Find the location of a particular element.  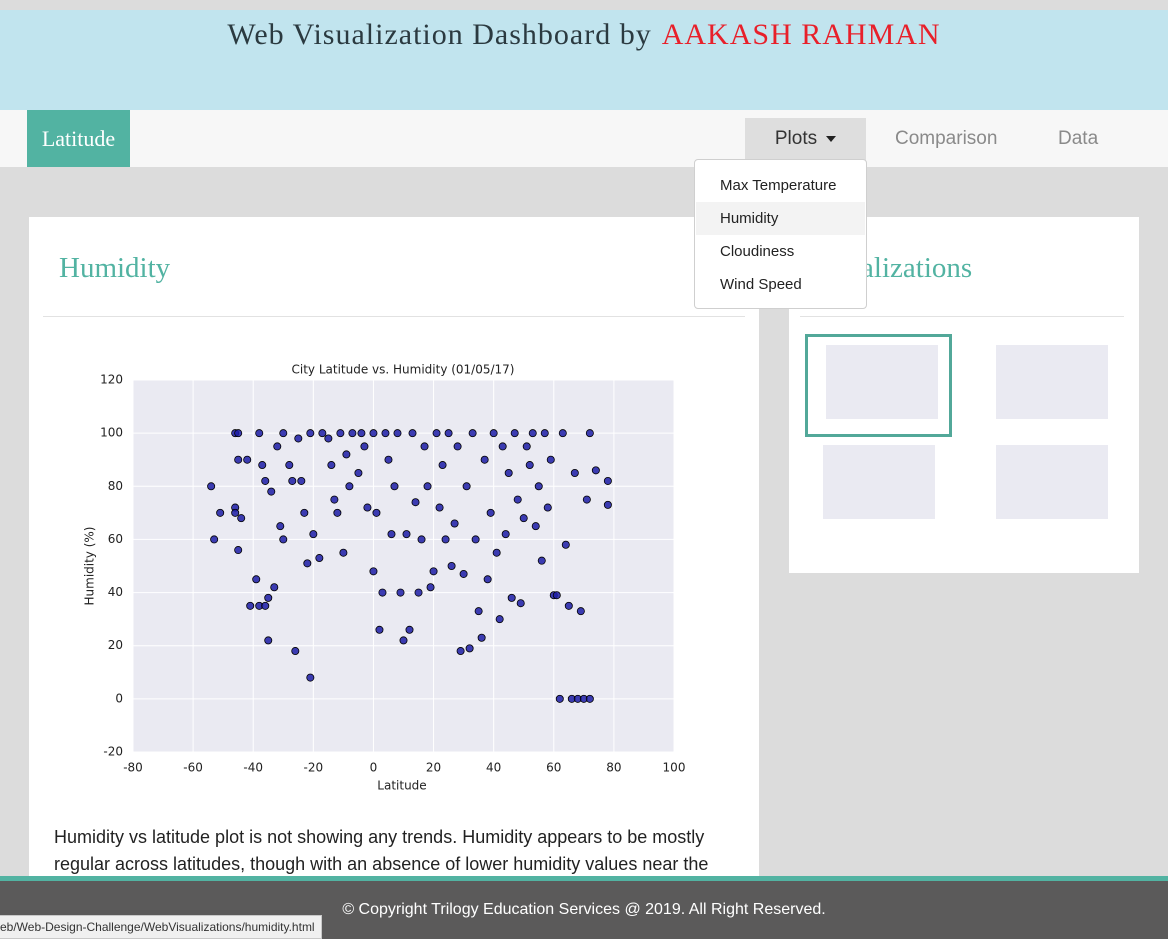

thumb-plot is located at coordinates (882, 382).